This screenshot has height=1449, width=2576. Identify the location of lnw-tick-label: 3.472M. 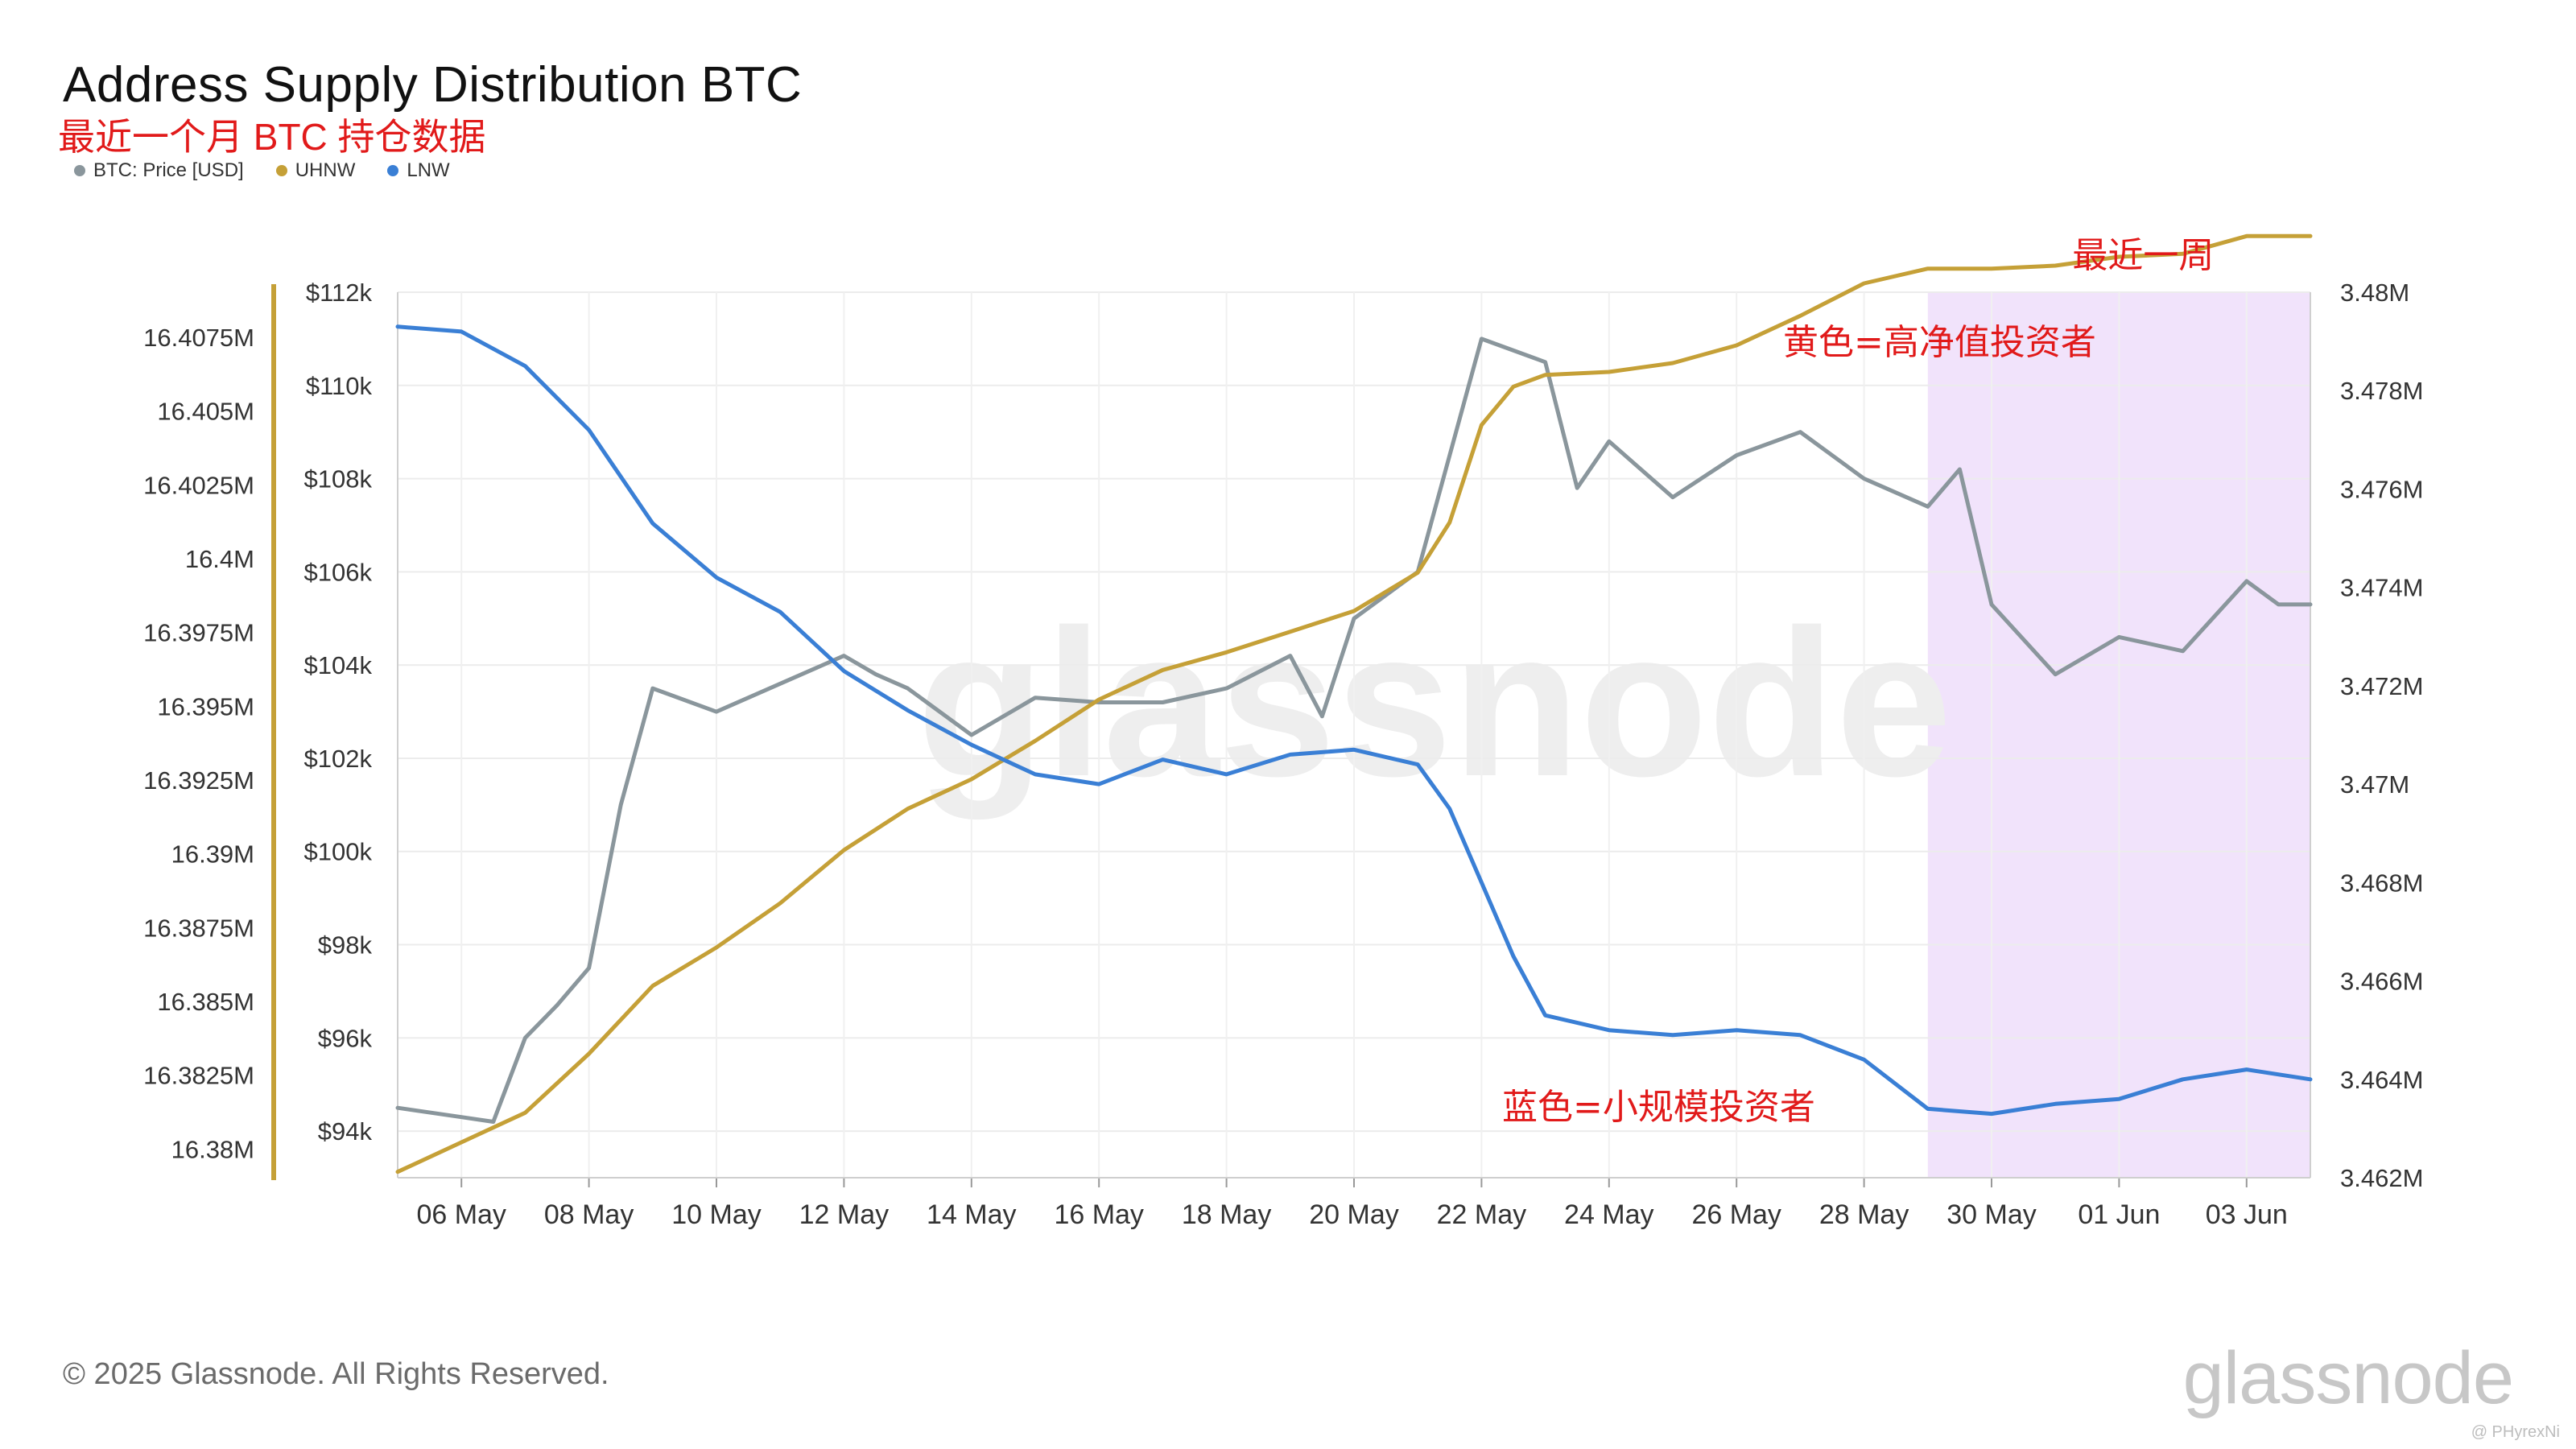
(2381, 686).